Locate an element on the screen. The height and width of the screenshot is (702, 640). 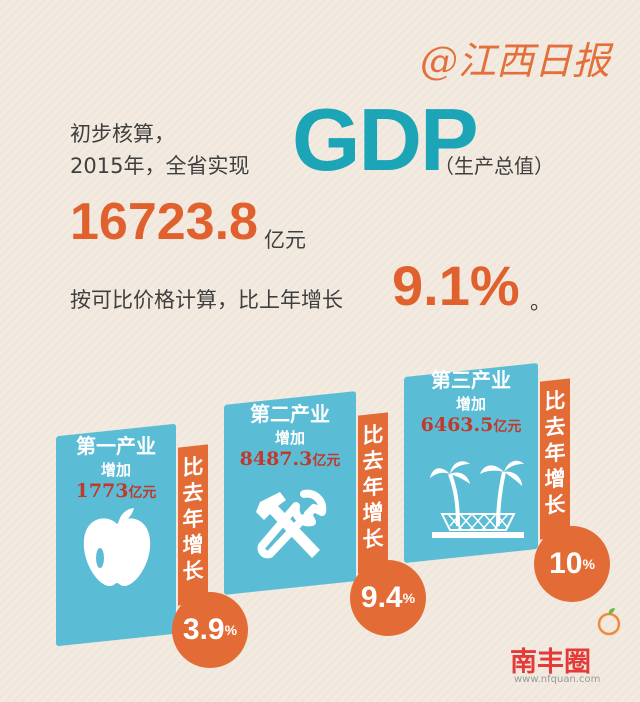
tertiary-growth-pct: % is located at coordinates (588, 564).